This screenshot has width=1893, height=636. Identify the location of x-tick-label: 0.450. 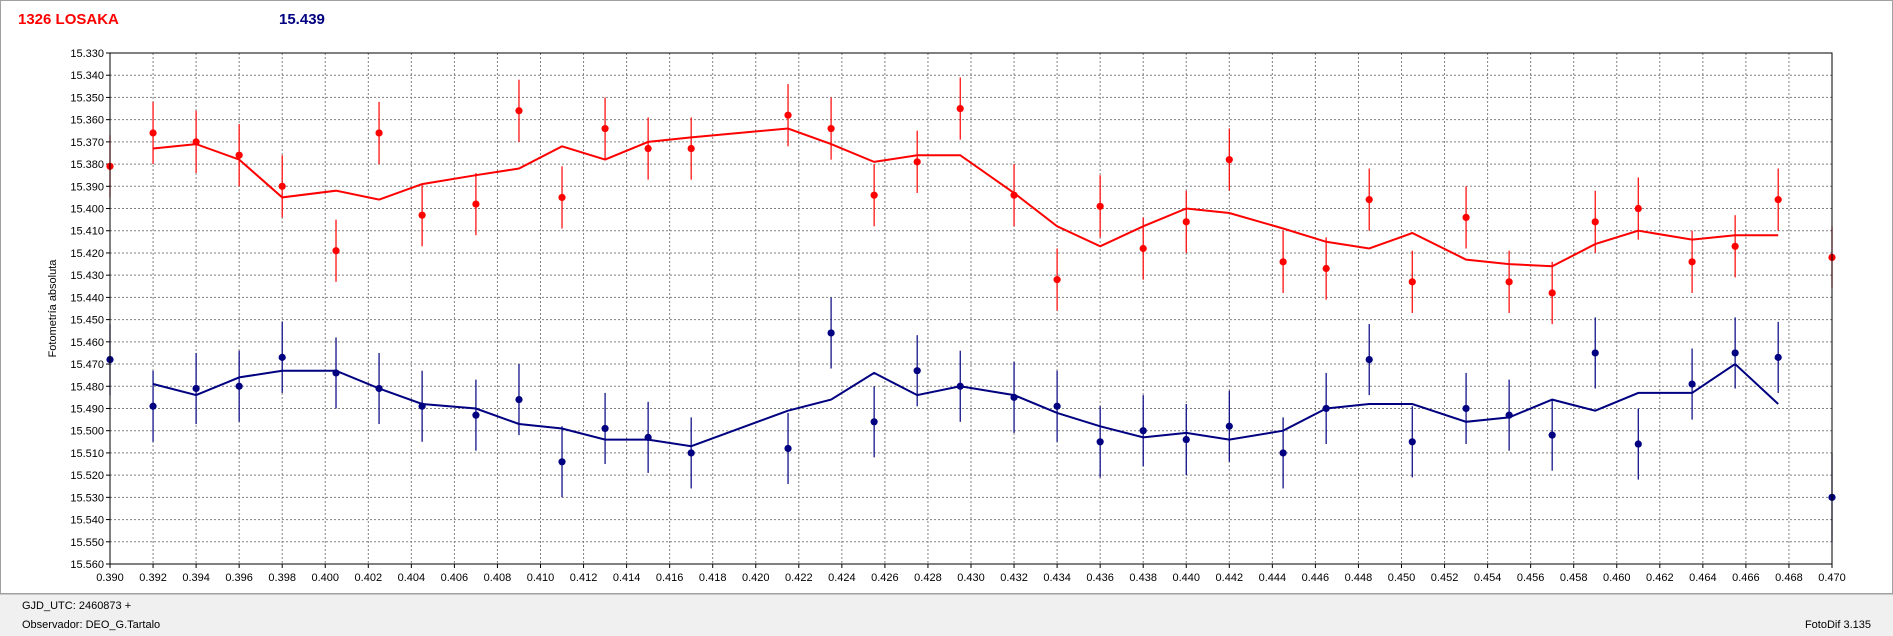
(1402, 578).